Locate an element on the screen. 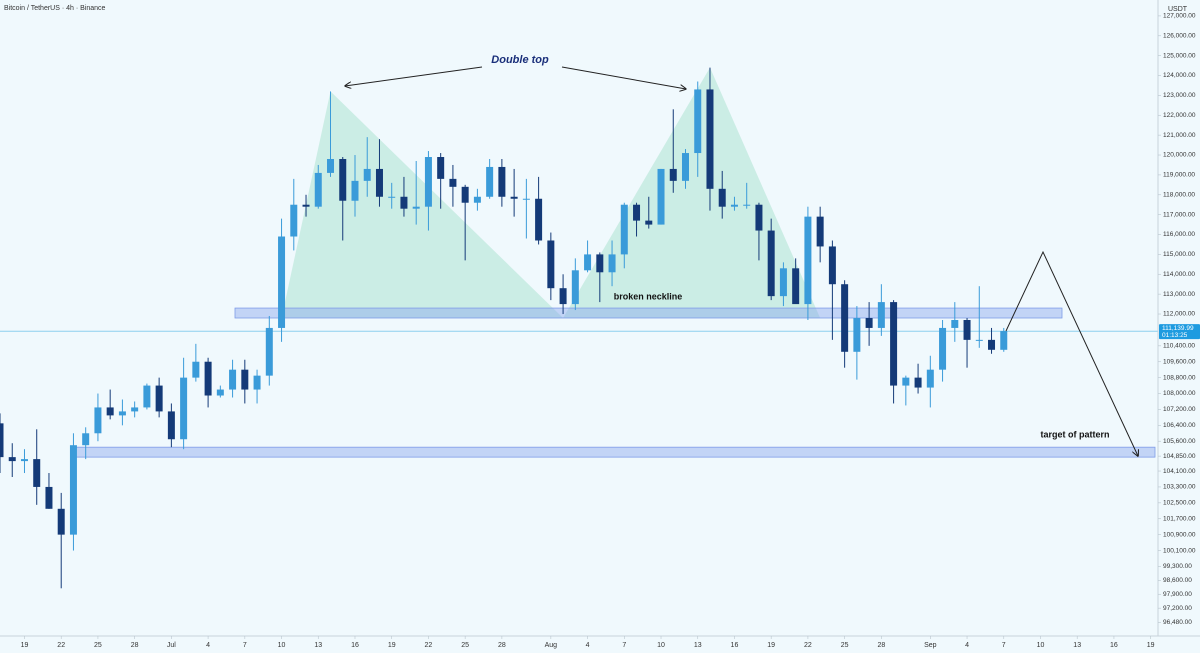 Image resolution: width=1200 pixels, height=653 pixels. y-tick-label: 108,800.00 is located at coordinates (1179, 377).